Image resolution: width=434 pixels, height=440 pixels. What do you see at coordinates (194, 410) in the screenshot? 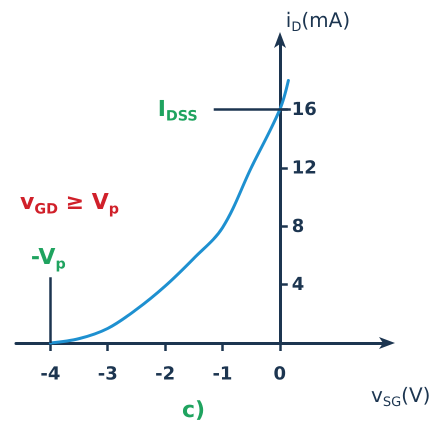
I see `text: c)` at bounding box center [194, 410].